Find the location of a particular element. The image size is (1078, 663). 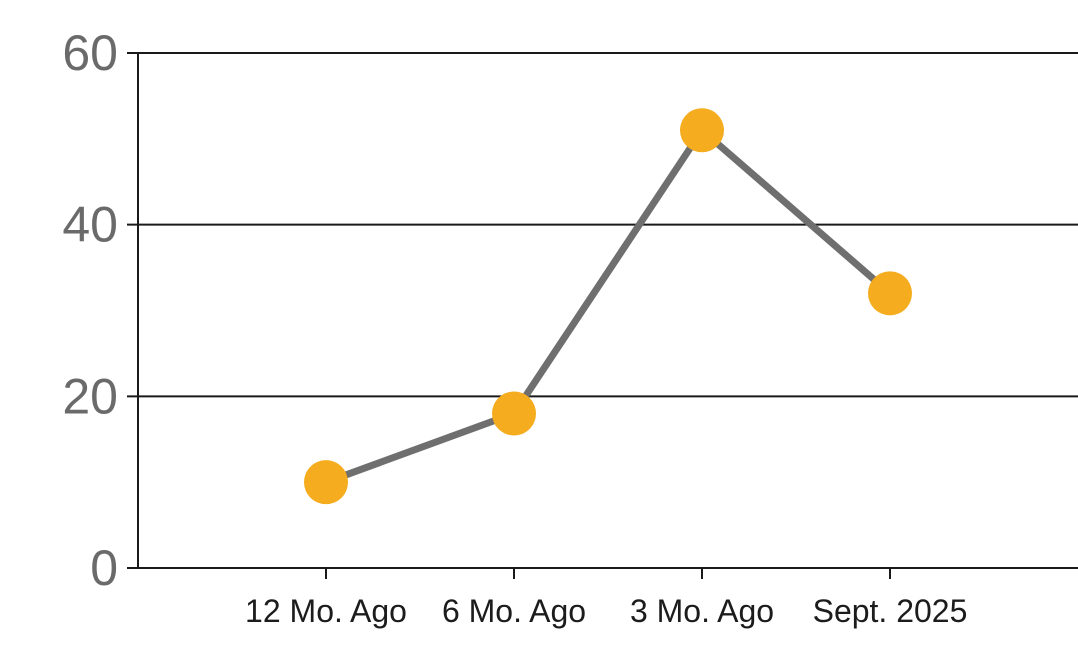

x-tick-label-2: 3 Mo. Ago is located at coordinates (702, 611).